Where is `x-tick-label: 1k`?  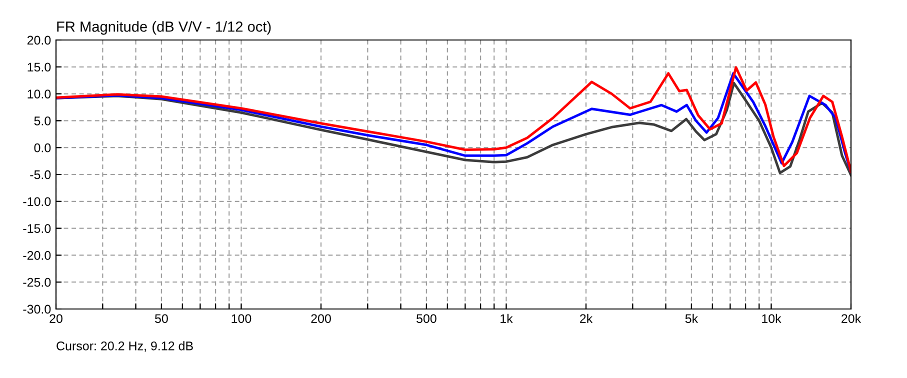 x-tick-label: 1k is located at coordinates (506, 318).